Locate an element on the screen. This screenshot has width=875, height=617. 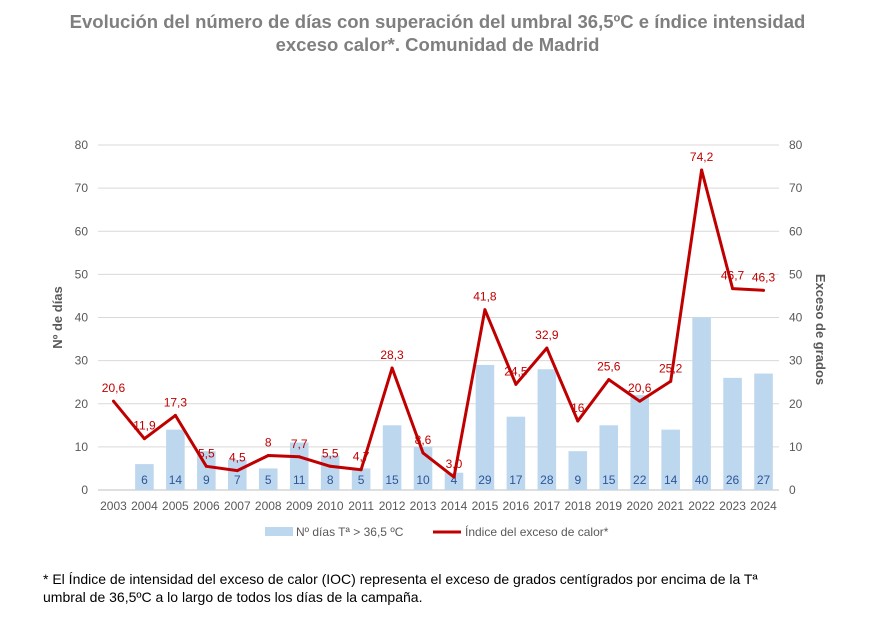
x-tick-label: 2003 is located at coordinates (113, 506).